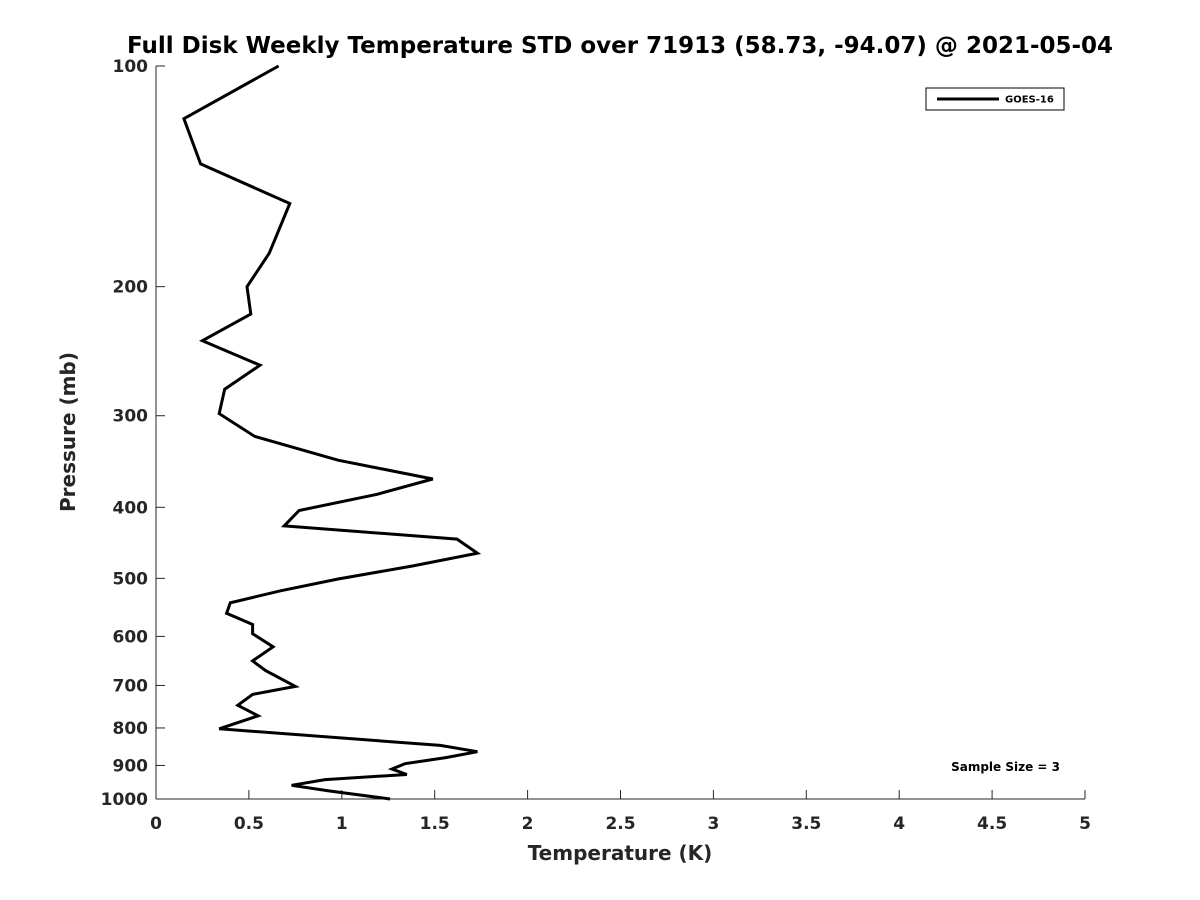 The height and width of the screenshot is (900, 1200). What do you see at coordinates (131, 637) in the screenshot?
I see `y-tick-label: 600` at bounding box center [131, 637].